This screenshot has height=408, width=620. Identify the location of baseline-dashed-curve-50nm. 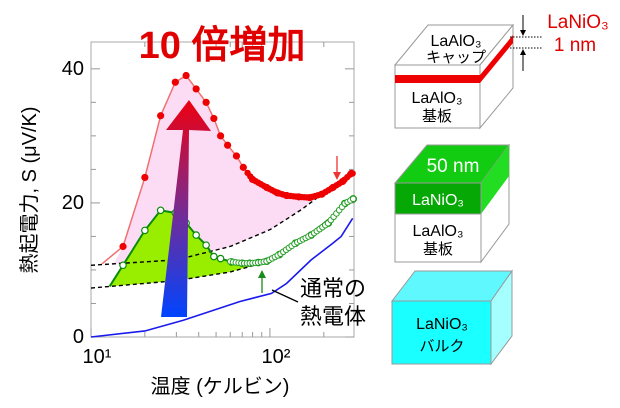
(222, 243).